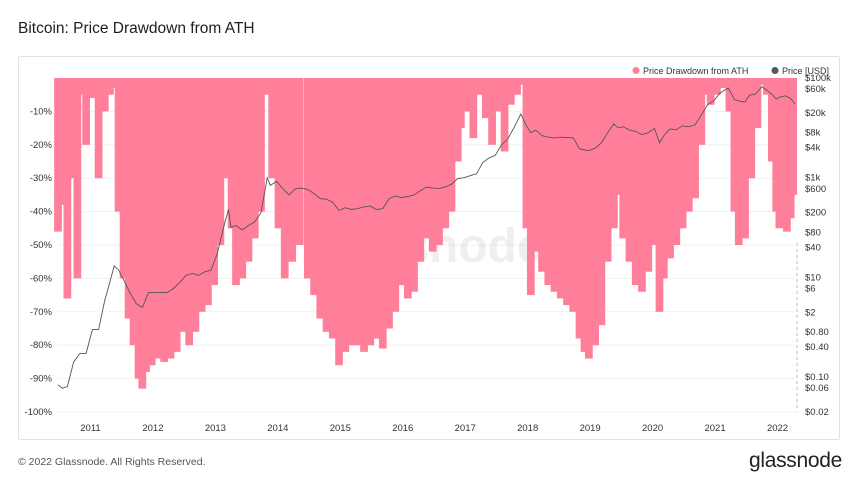 The width and height of the screenshot is (860, 484). I want to click on y-left-tick-label: -20%, so click(41, 145).